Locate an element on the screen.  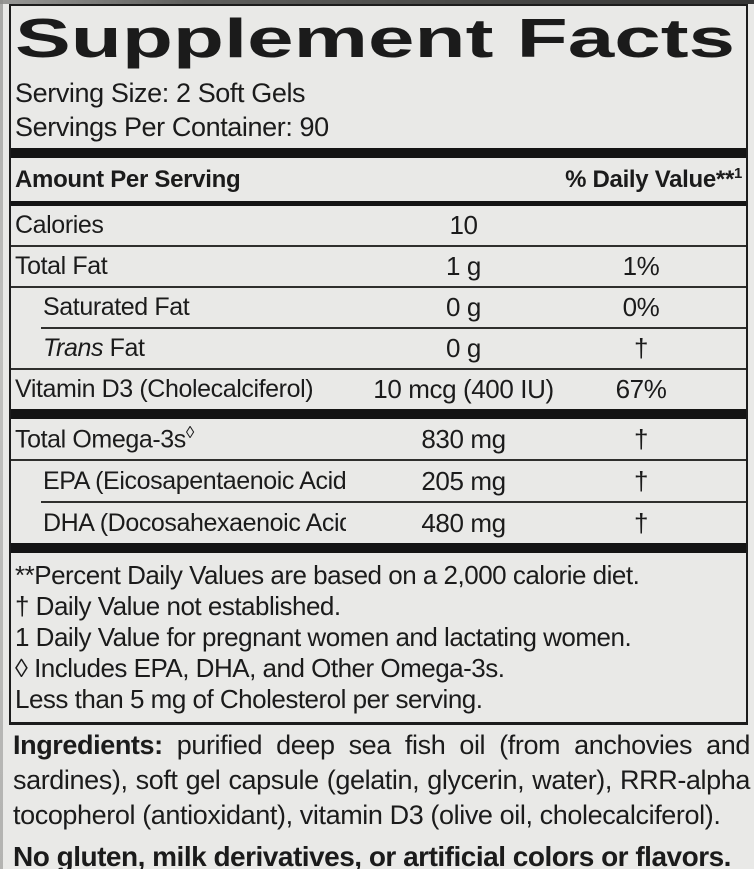
panel-title: Supplement Facts is located at coordinates (375, 38).